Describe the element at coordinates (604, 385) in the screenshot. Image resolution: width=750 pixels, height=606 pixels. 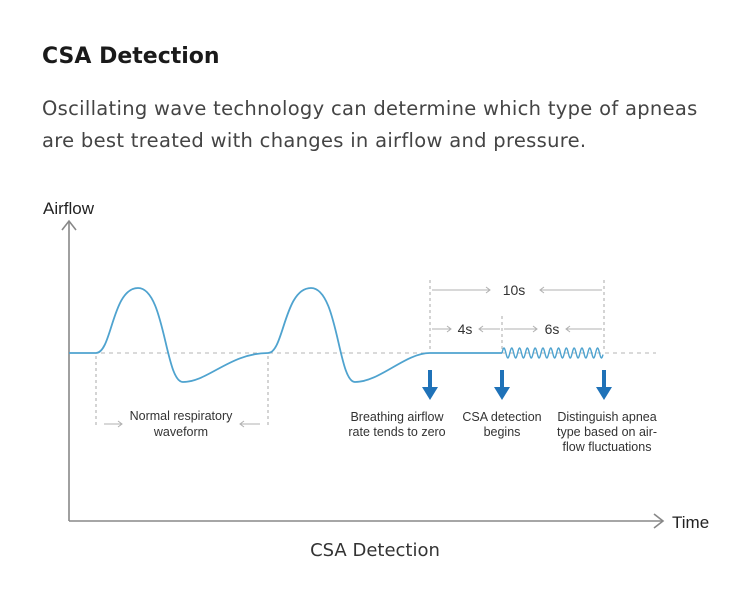
I see `arrow-distinguish` at that location.